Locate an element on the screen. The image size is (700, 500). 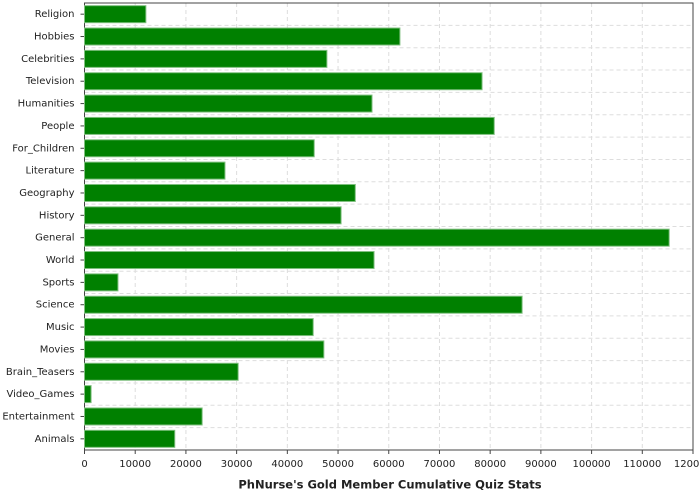
y-tick-label: Hobbies is located at coordinates (54, 37).